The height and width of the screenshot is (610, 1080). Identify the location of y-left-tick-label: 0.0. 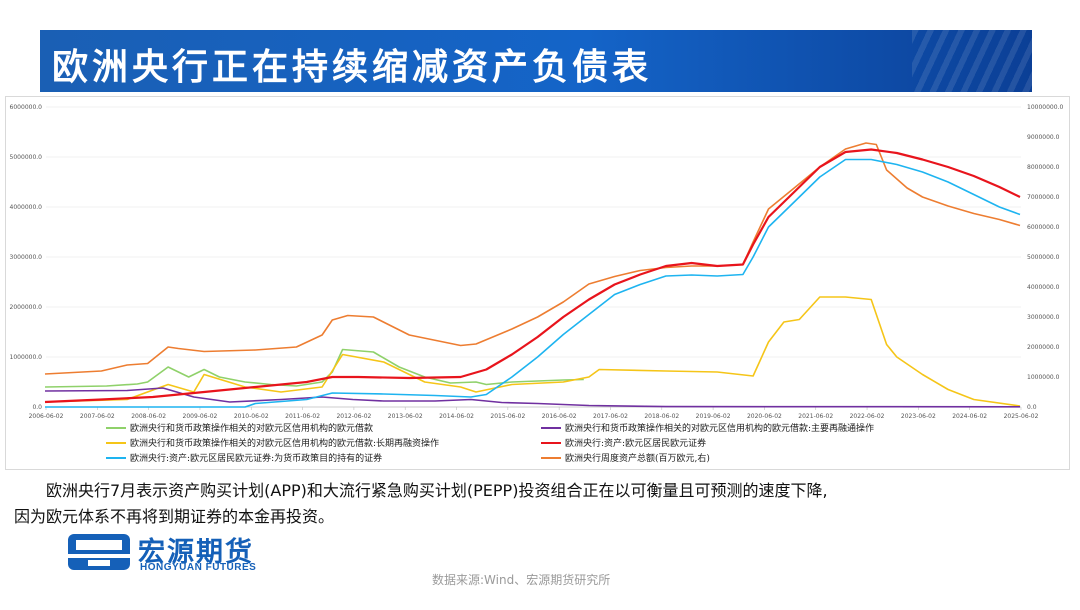
(37, 407).